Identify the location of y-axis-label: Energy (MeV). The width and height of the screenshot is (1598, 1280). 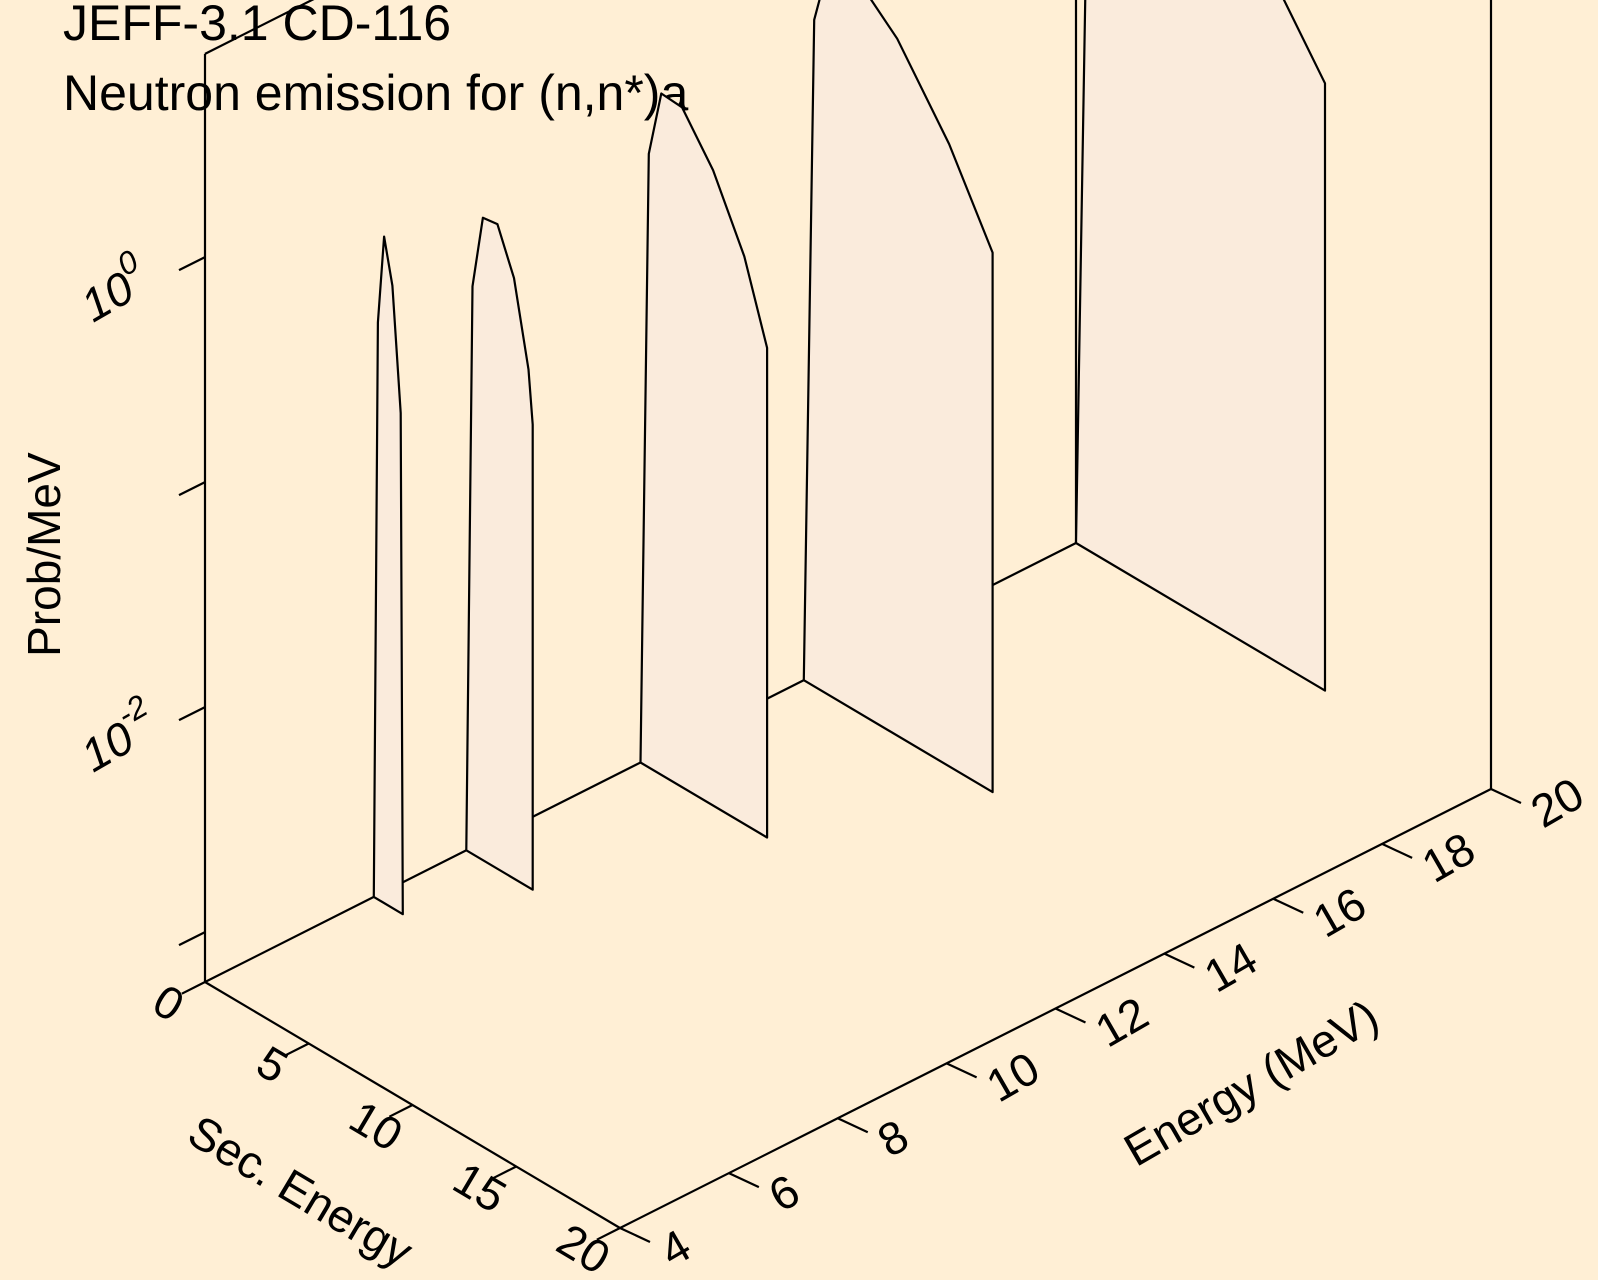
(1251, 1082).